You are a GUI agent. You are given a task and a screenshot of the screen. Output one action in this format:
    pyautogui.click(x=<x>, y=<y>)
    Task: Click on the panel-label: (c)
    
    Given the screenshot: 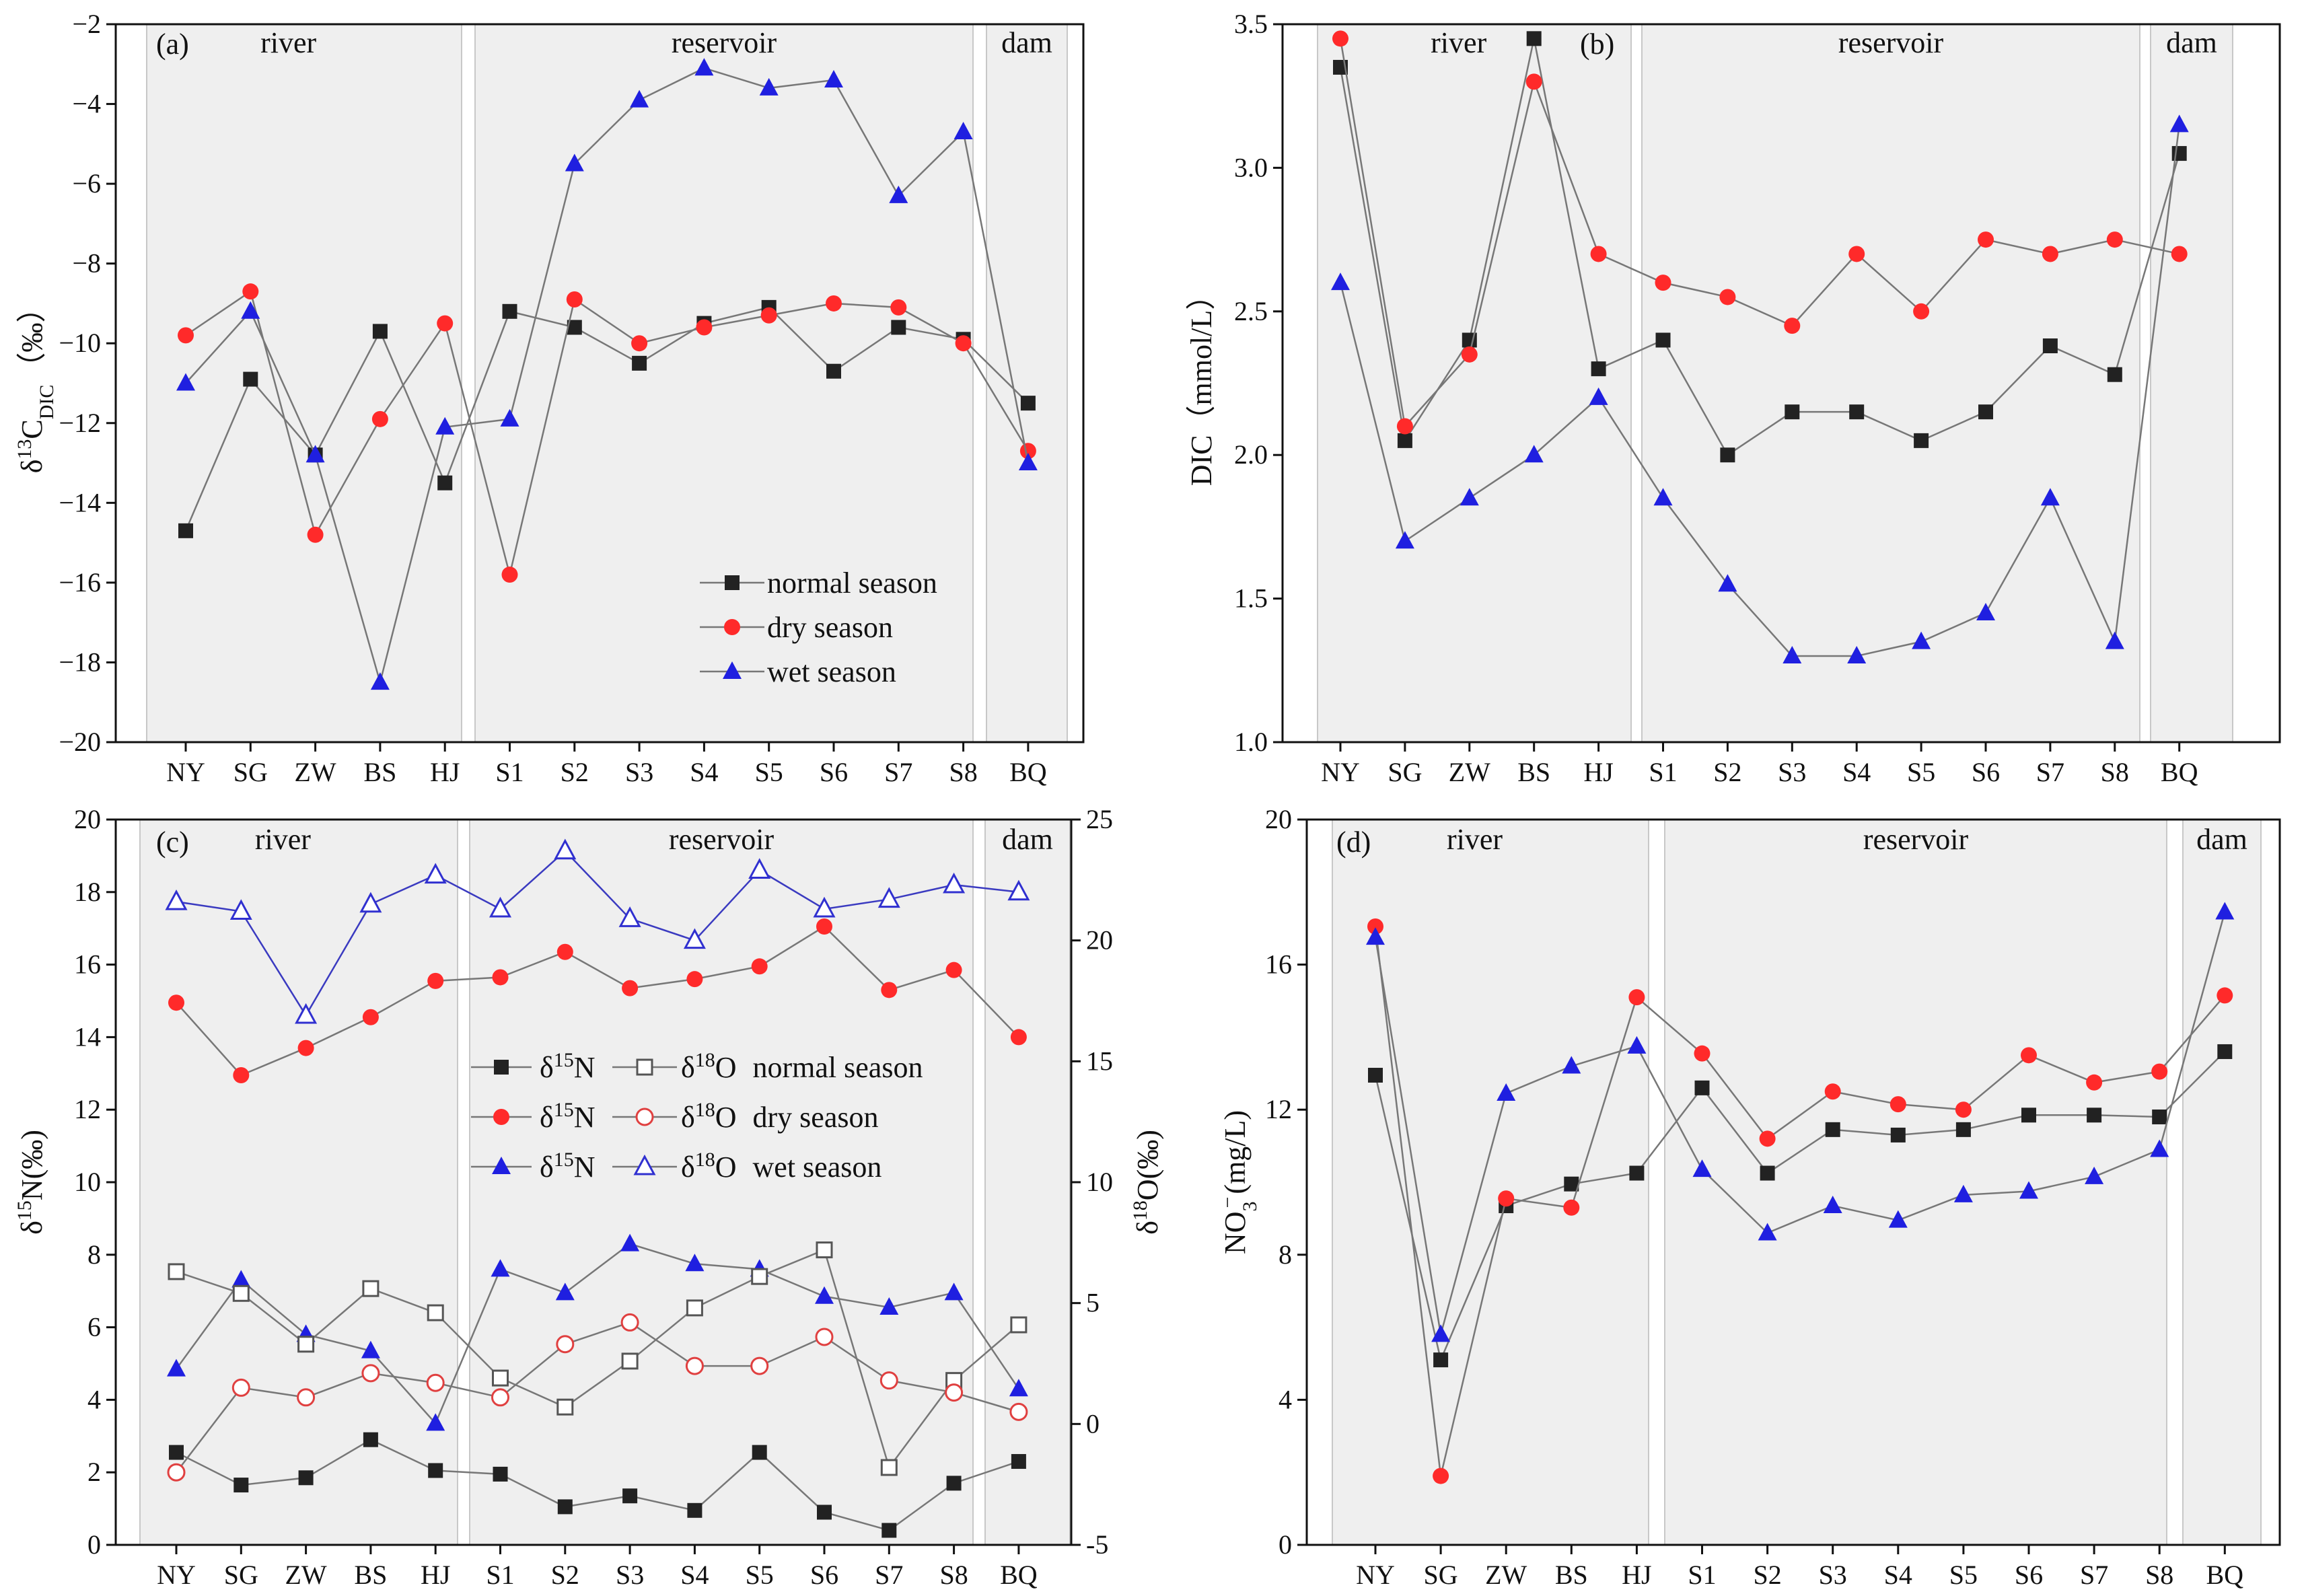 What is the action you would take?
    pyautogui.click(x=172, y=842)
    